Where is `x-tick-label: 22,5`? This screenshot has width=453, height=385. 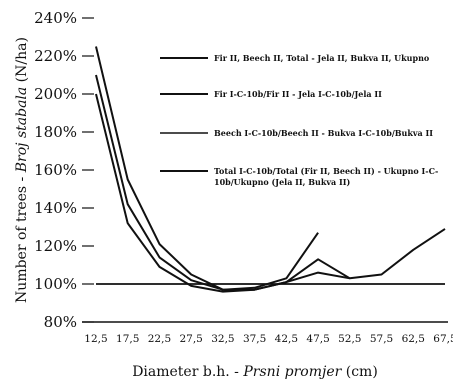
x-tick-label: 22,5 is located at coordinates (159, 339).